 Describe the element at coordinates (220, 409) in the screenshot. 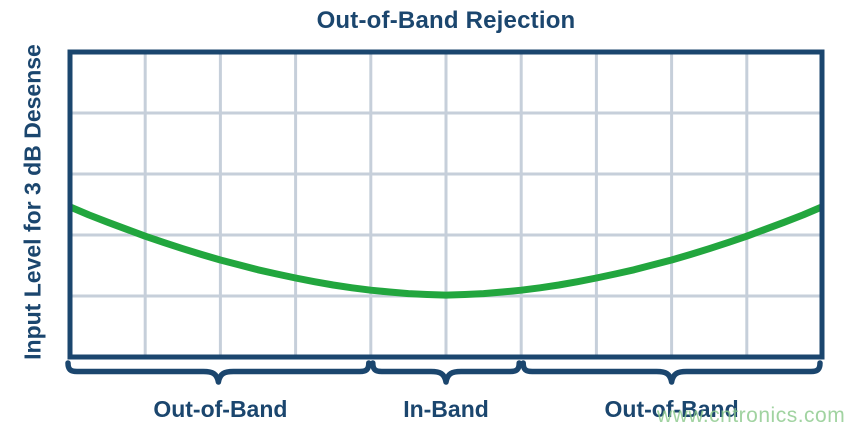

I see `band-label-out-of-band-left: Out-of-Band` at that location.